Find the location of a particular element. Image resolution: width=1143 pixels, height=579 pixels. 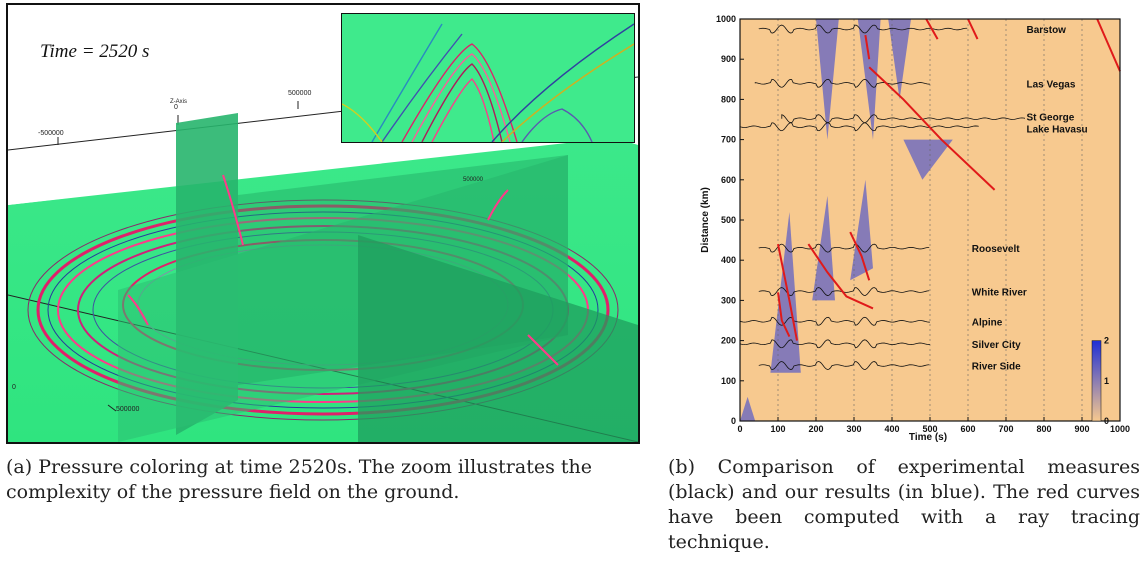

x-tick-label: 0 is located at coordinates (739, 429).